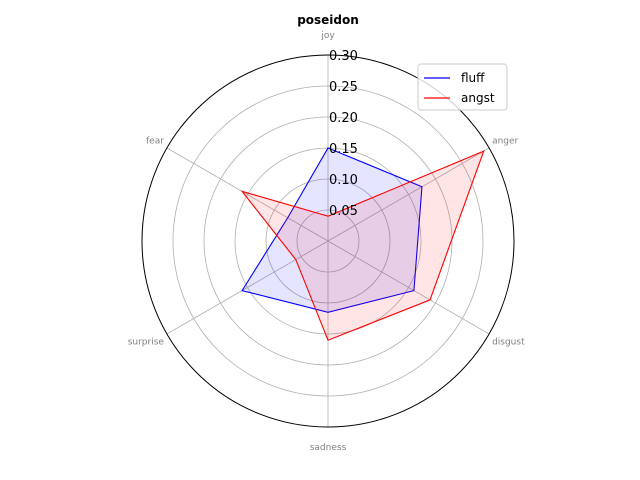 Image resolution: width=640 pixels, height=480 pixels. What do you see at coordinates (328, 20) in the screenshot?
I see `chart-title: poseidon` at bounding box center [328, 20].